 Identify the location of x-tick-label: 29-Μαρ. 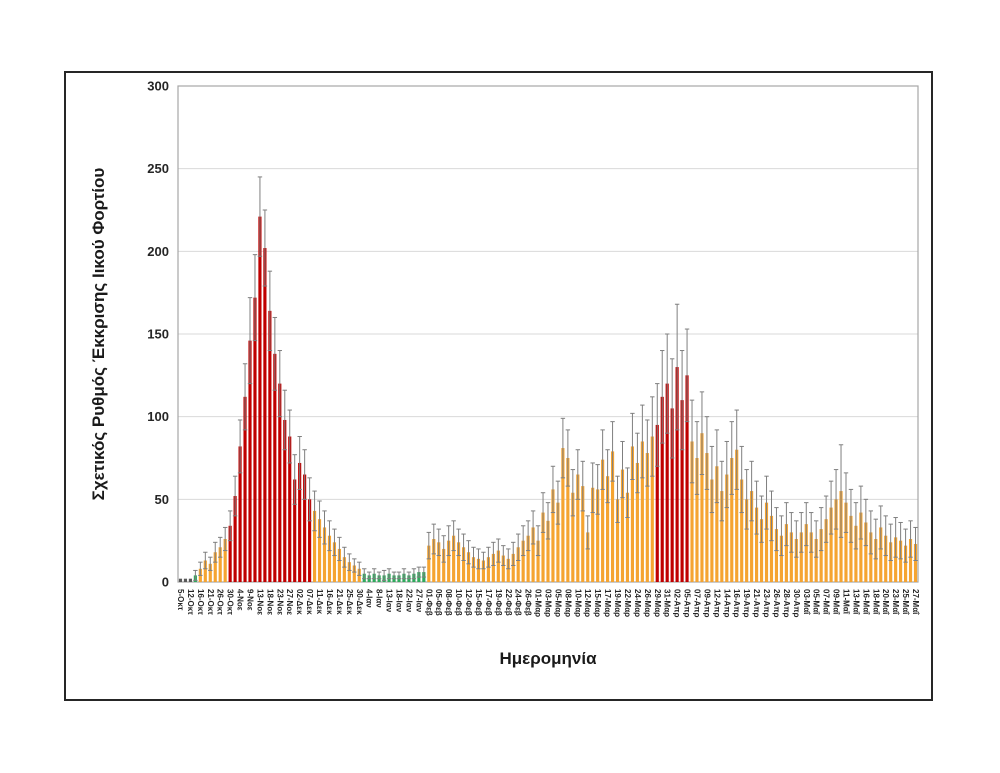
(657, 603).